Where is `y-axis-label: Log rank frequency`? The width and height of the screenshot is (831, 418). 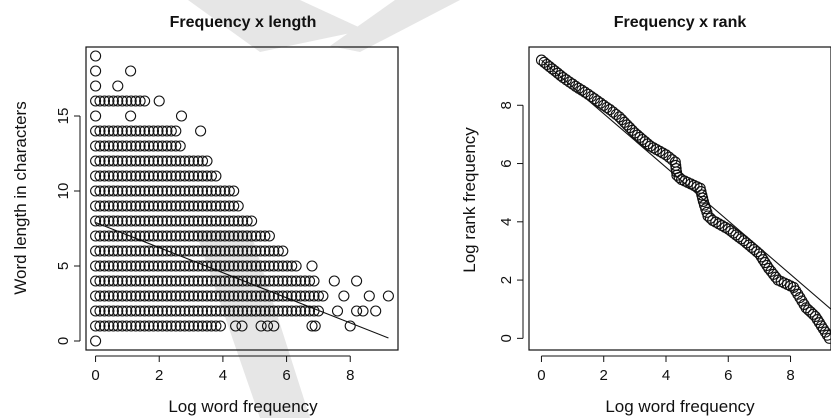
y-axis-label: Log rank frequency is located at coordinates (469, 200).